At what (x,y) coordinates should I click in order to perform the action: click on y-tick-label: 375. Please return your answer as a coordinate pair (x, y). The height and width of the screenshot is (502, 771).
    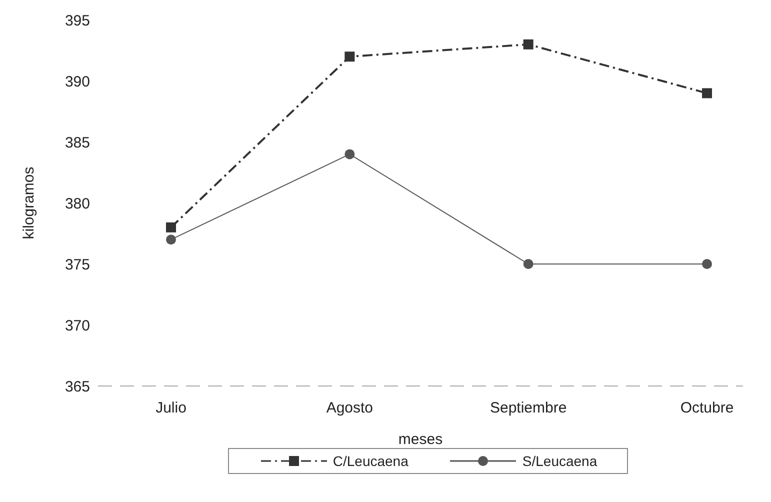
    Looking at the image, I should click on (77, 265).